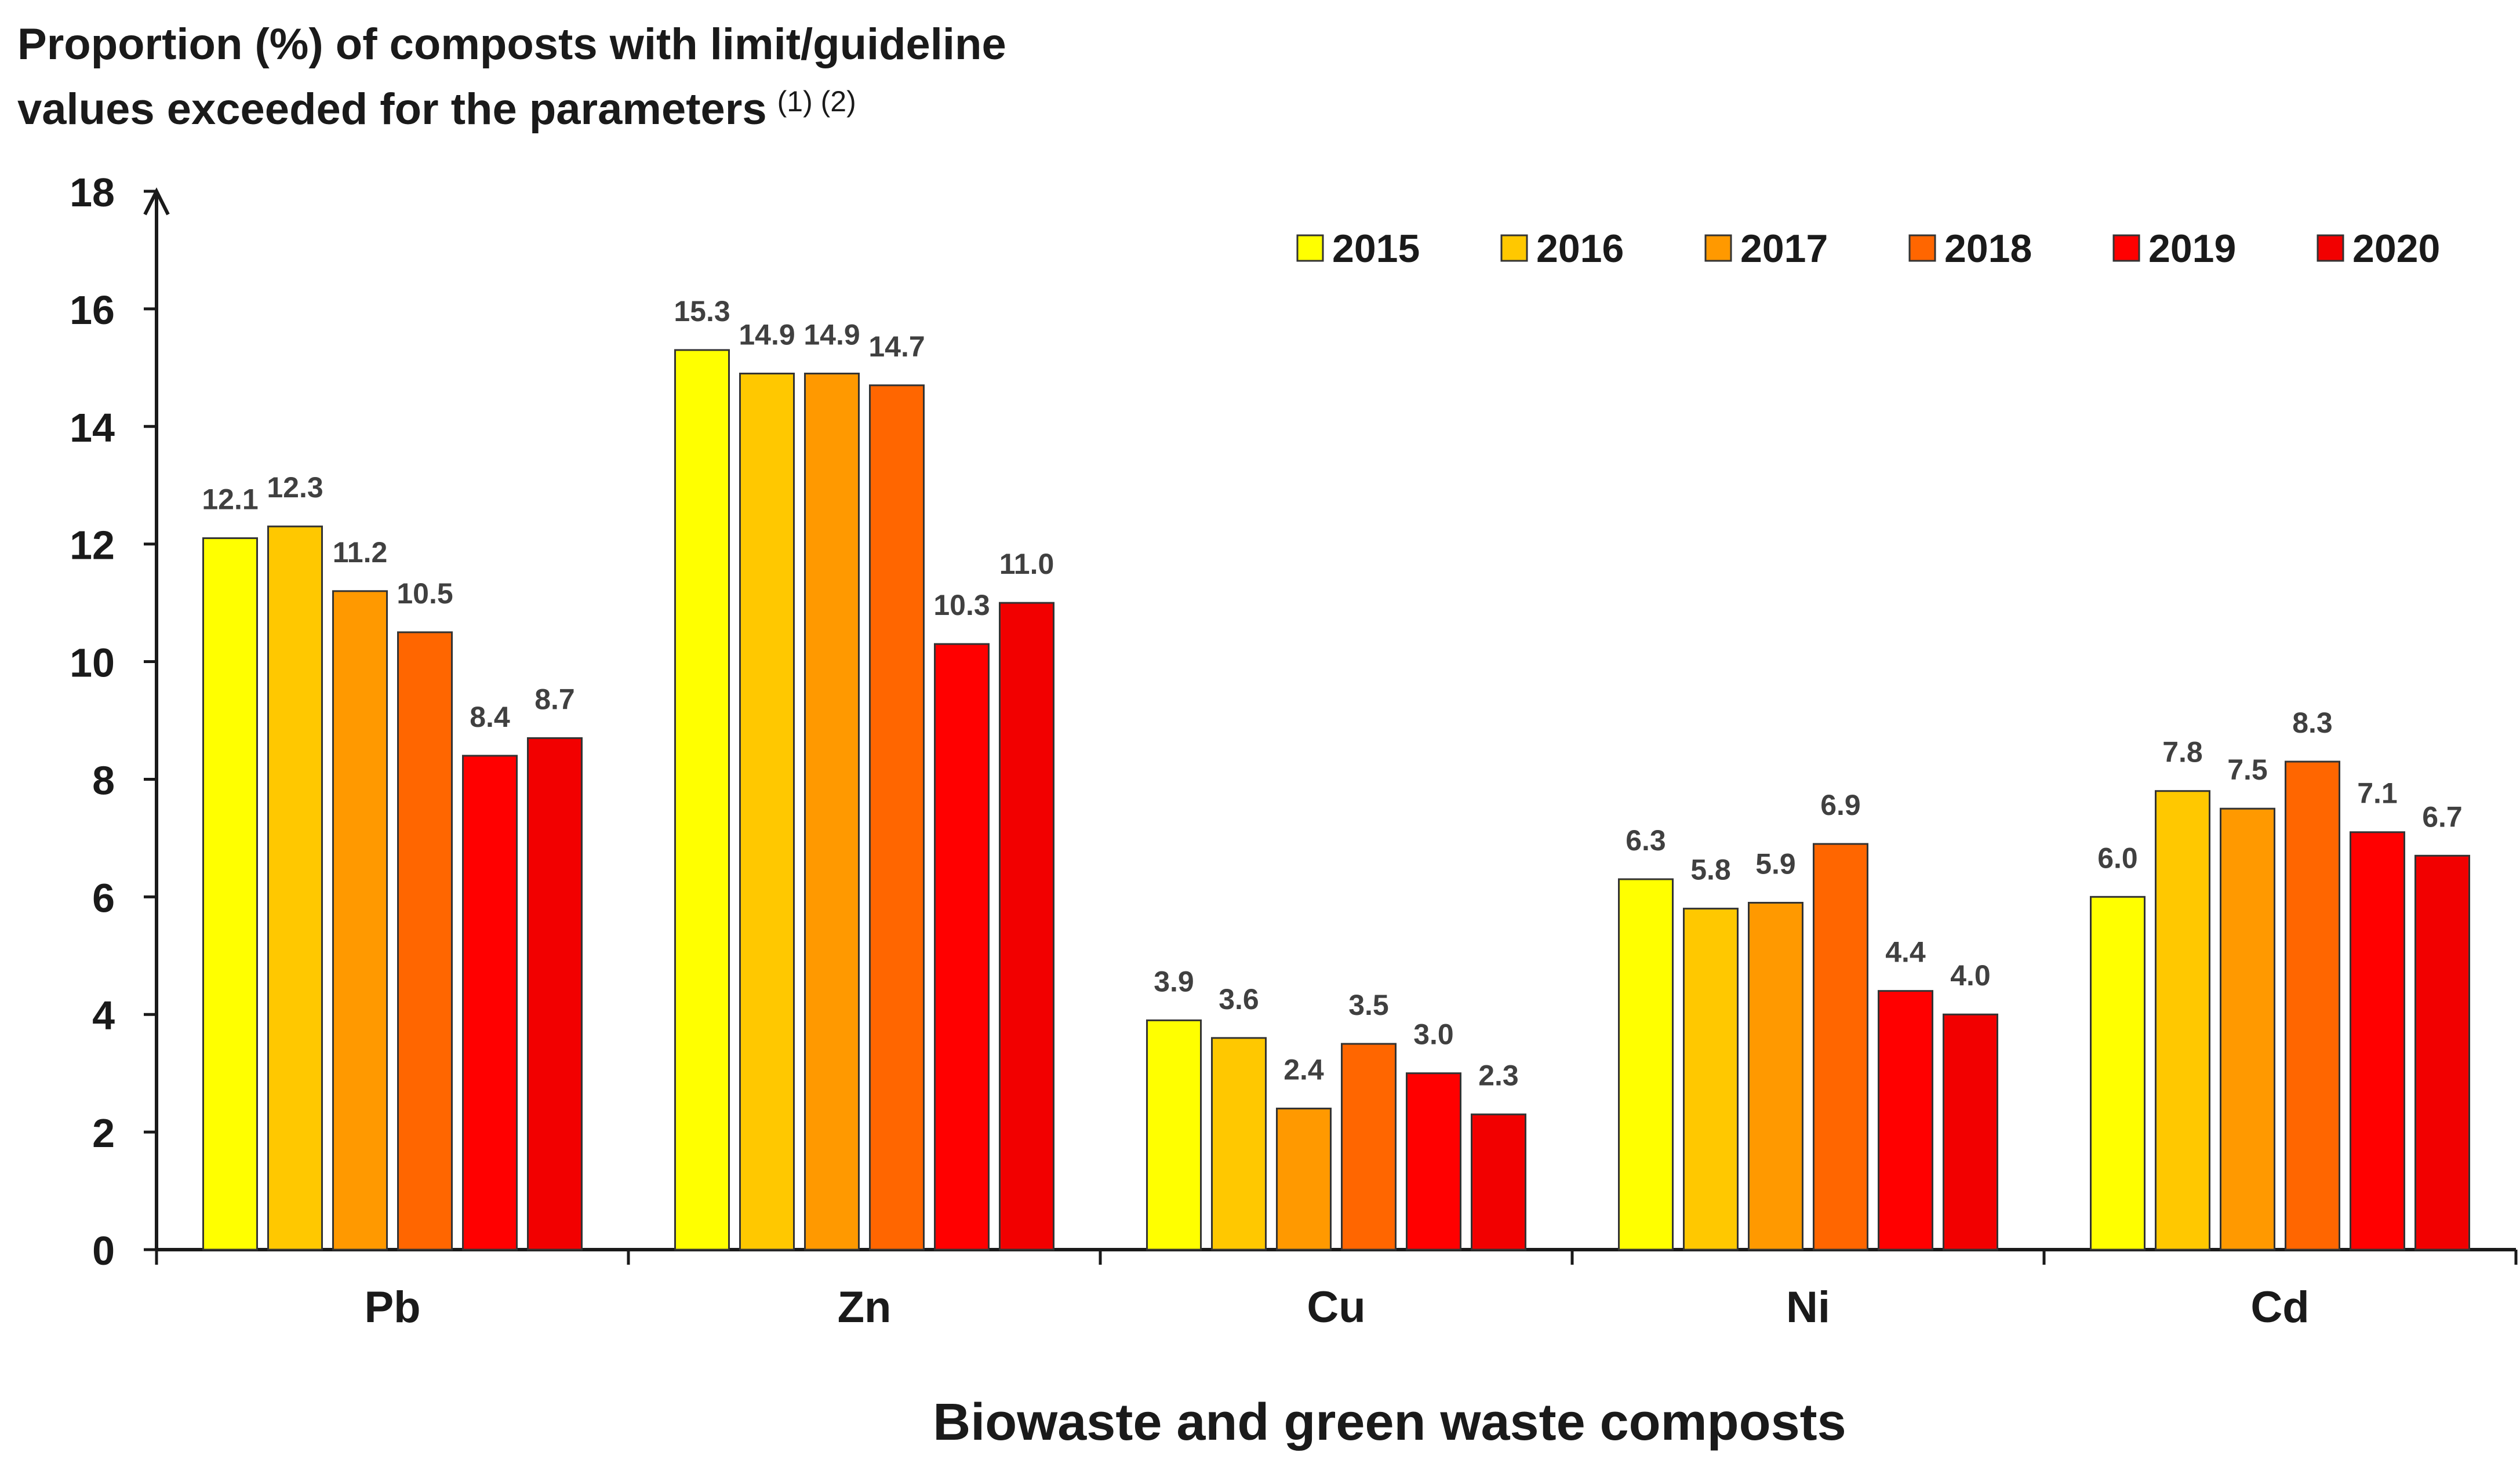  I want to click on y-tick-label: 4, so click(104, 1015).